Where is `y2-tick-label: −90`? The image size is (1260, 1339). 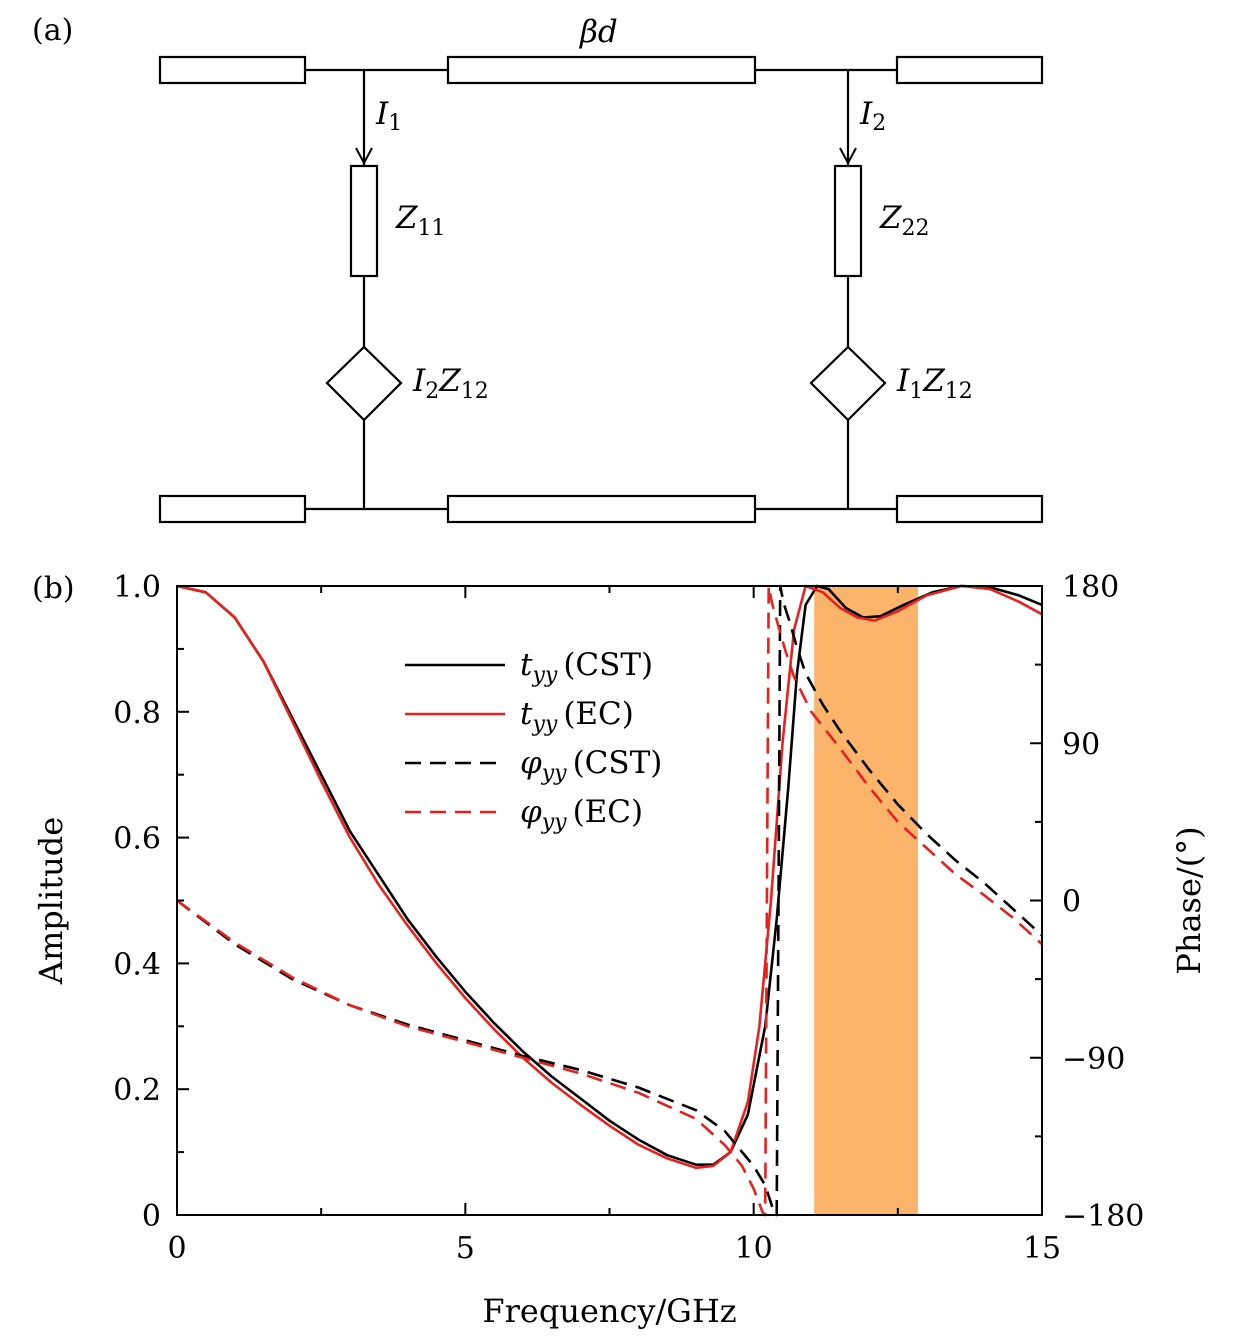
y2-tick-label: −90 is located at coordinates (1093, 1059).